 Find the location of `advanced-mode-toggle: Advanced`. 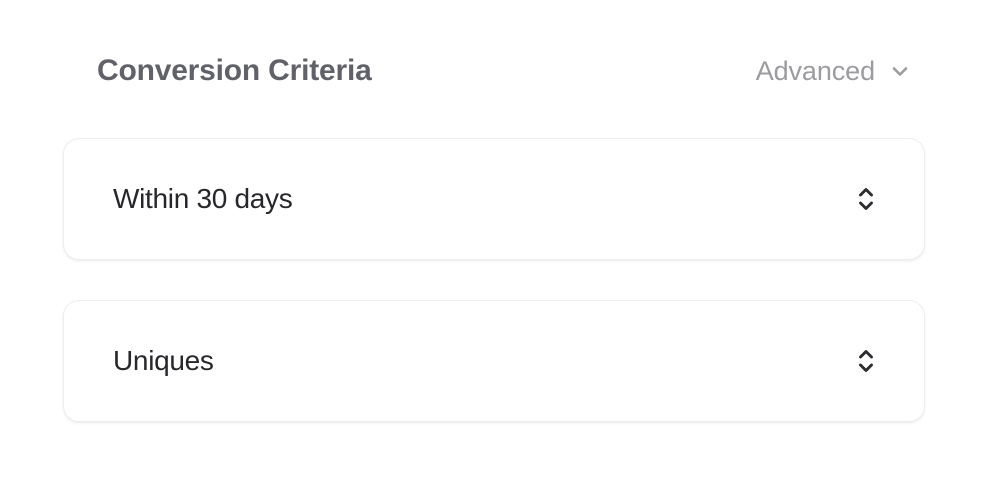

advanced-mode-toggle: Advanced is located at coordinates (840, 70).